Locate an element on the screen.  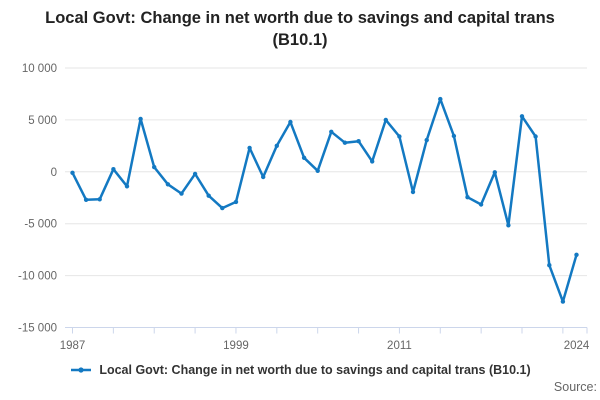
y-axis-tick-label: 5 000 is located at coordinates (42, 121).